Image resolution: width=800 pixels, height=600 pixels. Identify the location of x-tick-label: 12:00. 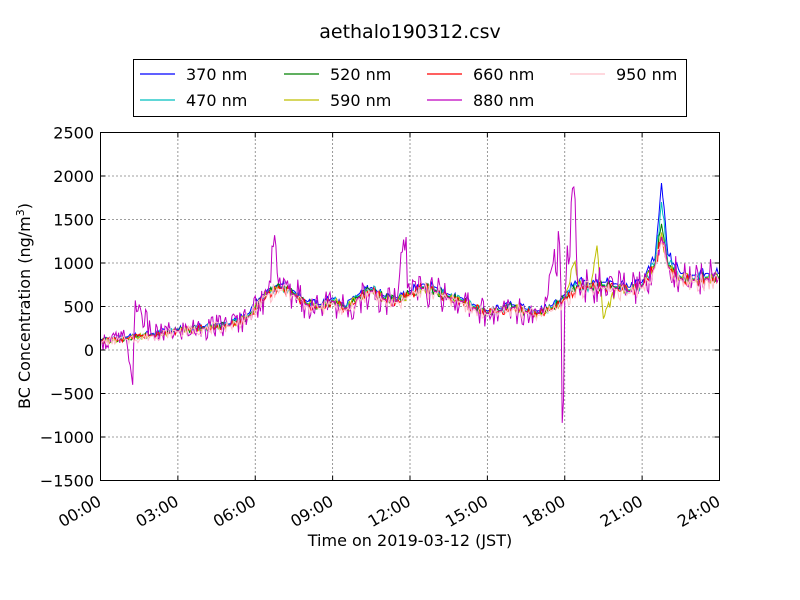
(389, 512).